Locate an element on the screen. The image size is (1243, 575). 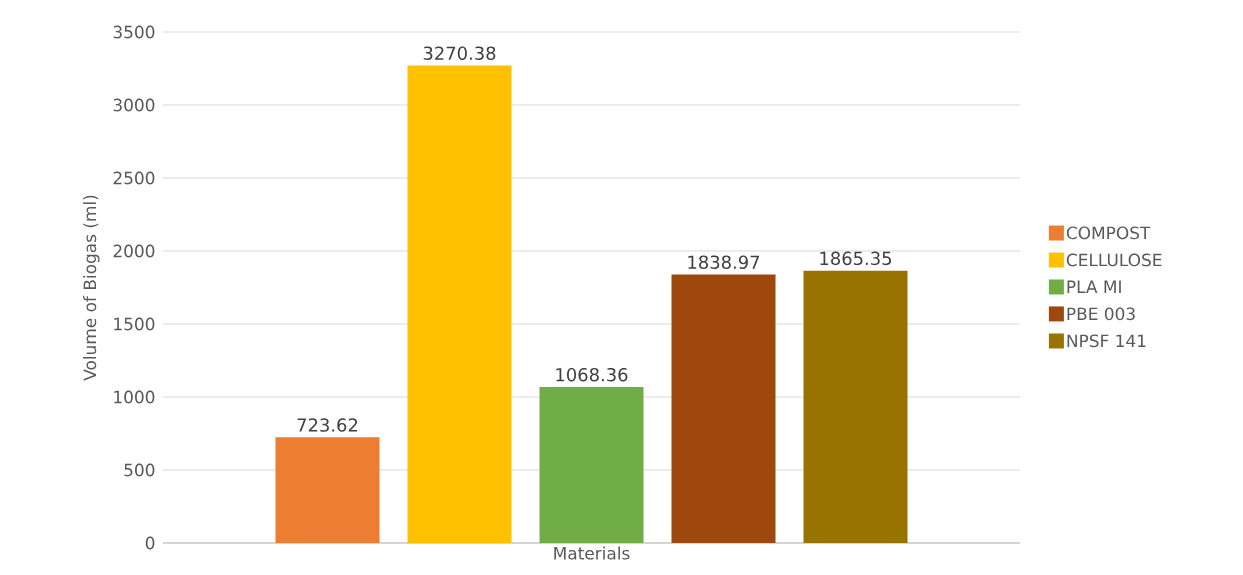
y-tick-label: 500 is located at coordinates (139, 470).